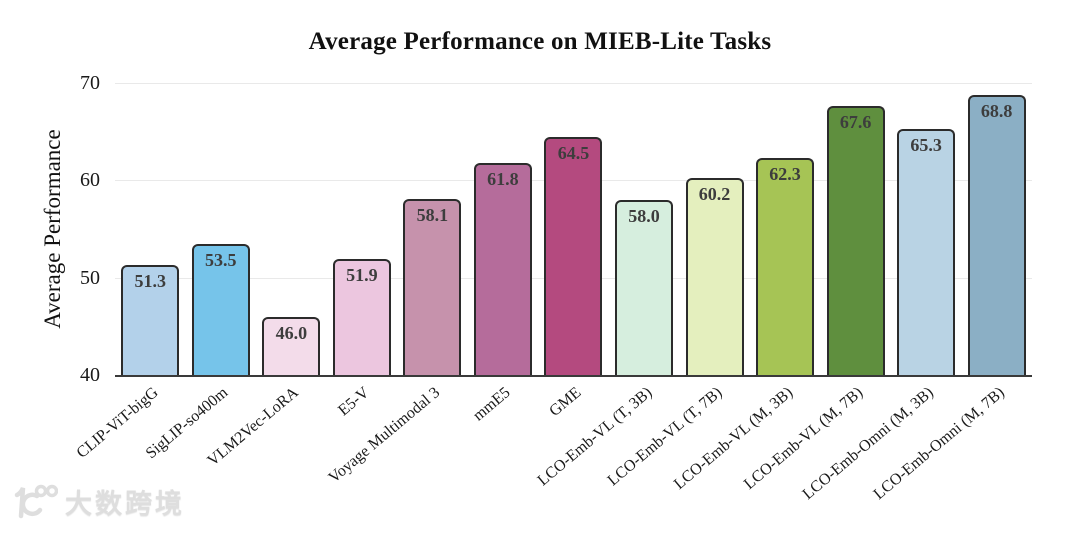  Describe the element at coordinates (361, 317) in the screenshot. I see `bar-E5-V: 51.9` at that location.